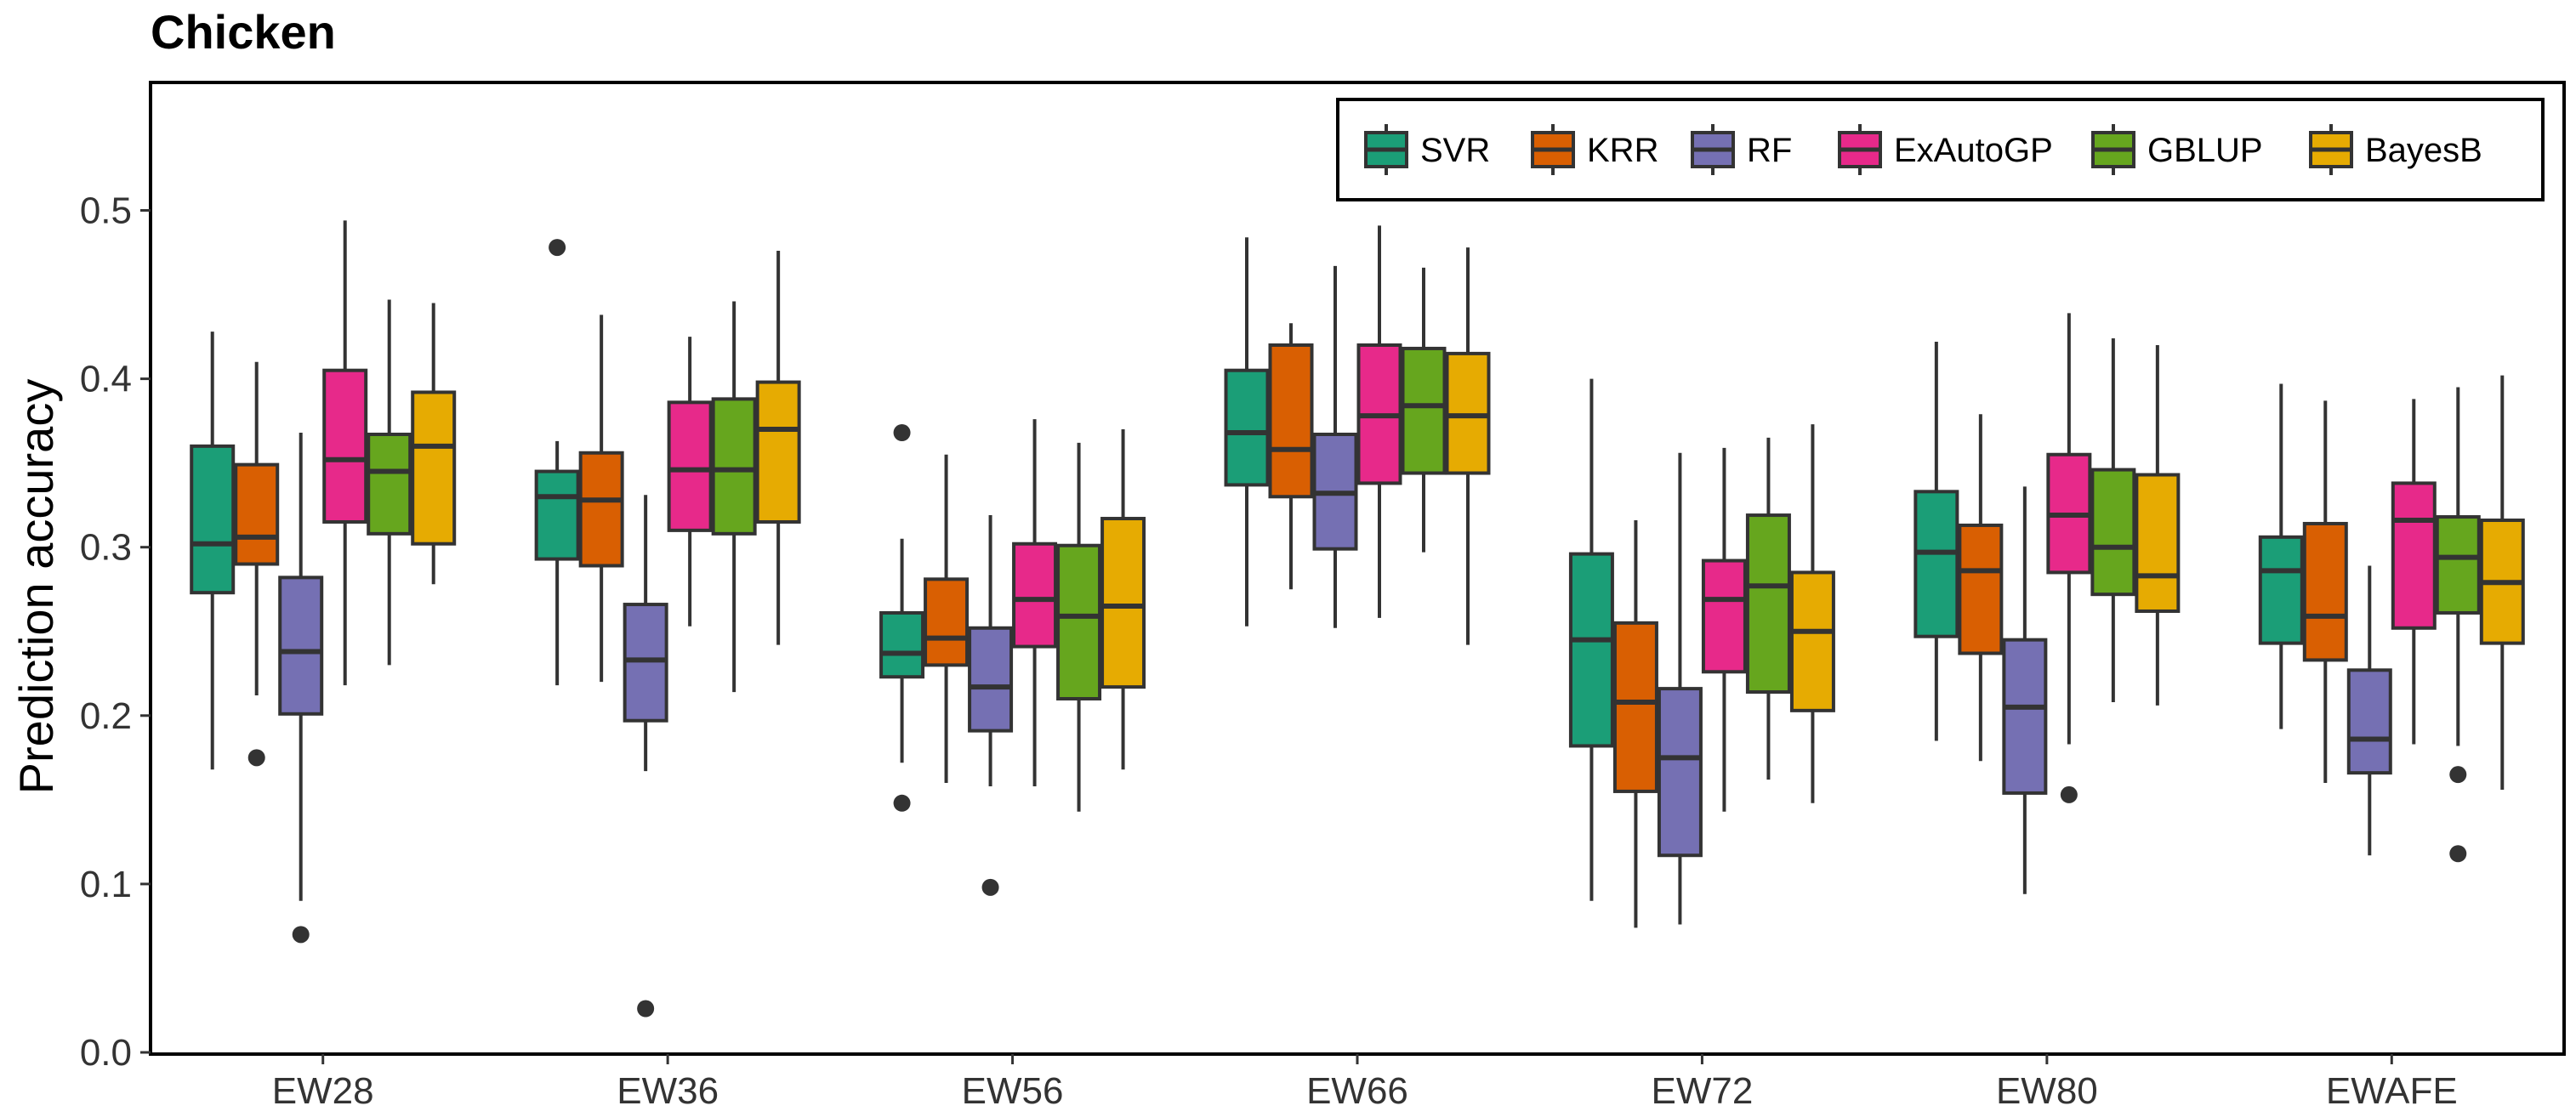  Describe the element at coordinates (668, 1091) in the screenshot. I see `x-tick-label: EW36` at that location.